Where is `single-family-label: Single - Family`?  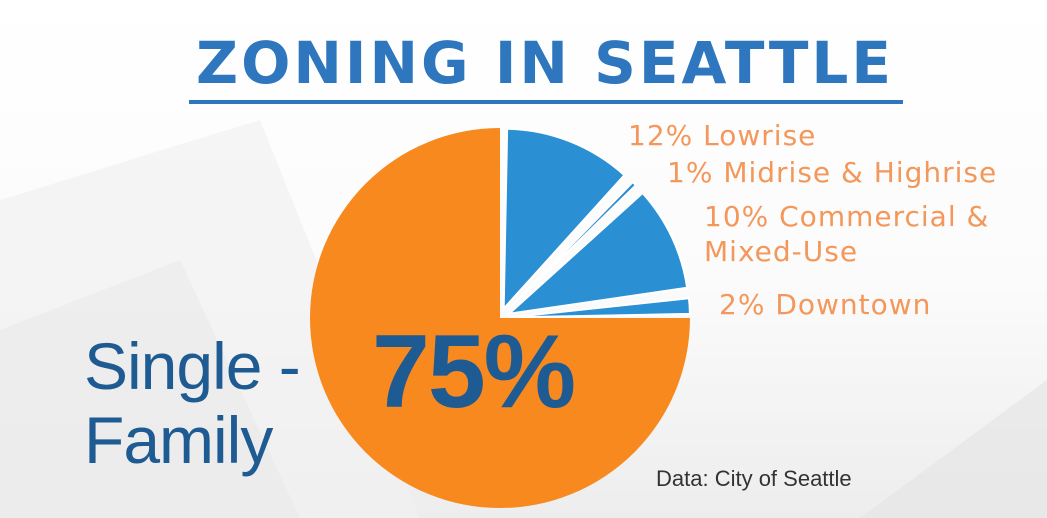
single-family-label: Single - Family is located at coordinates (192, 403).